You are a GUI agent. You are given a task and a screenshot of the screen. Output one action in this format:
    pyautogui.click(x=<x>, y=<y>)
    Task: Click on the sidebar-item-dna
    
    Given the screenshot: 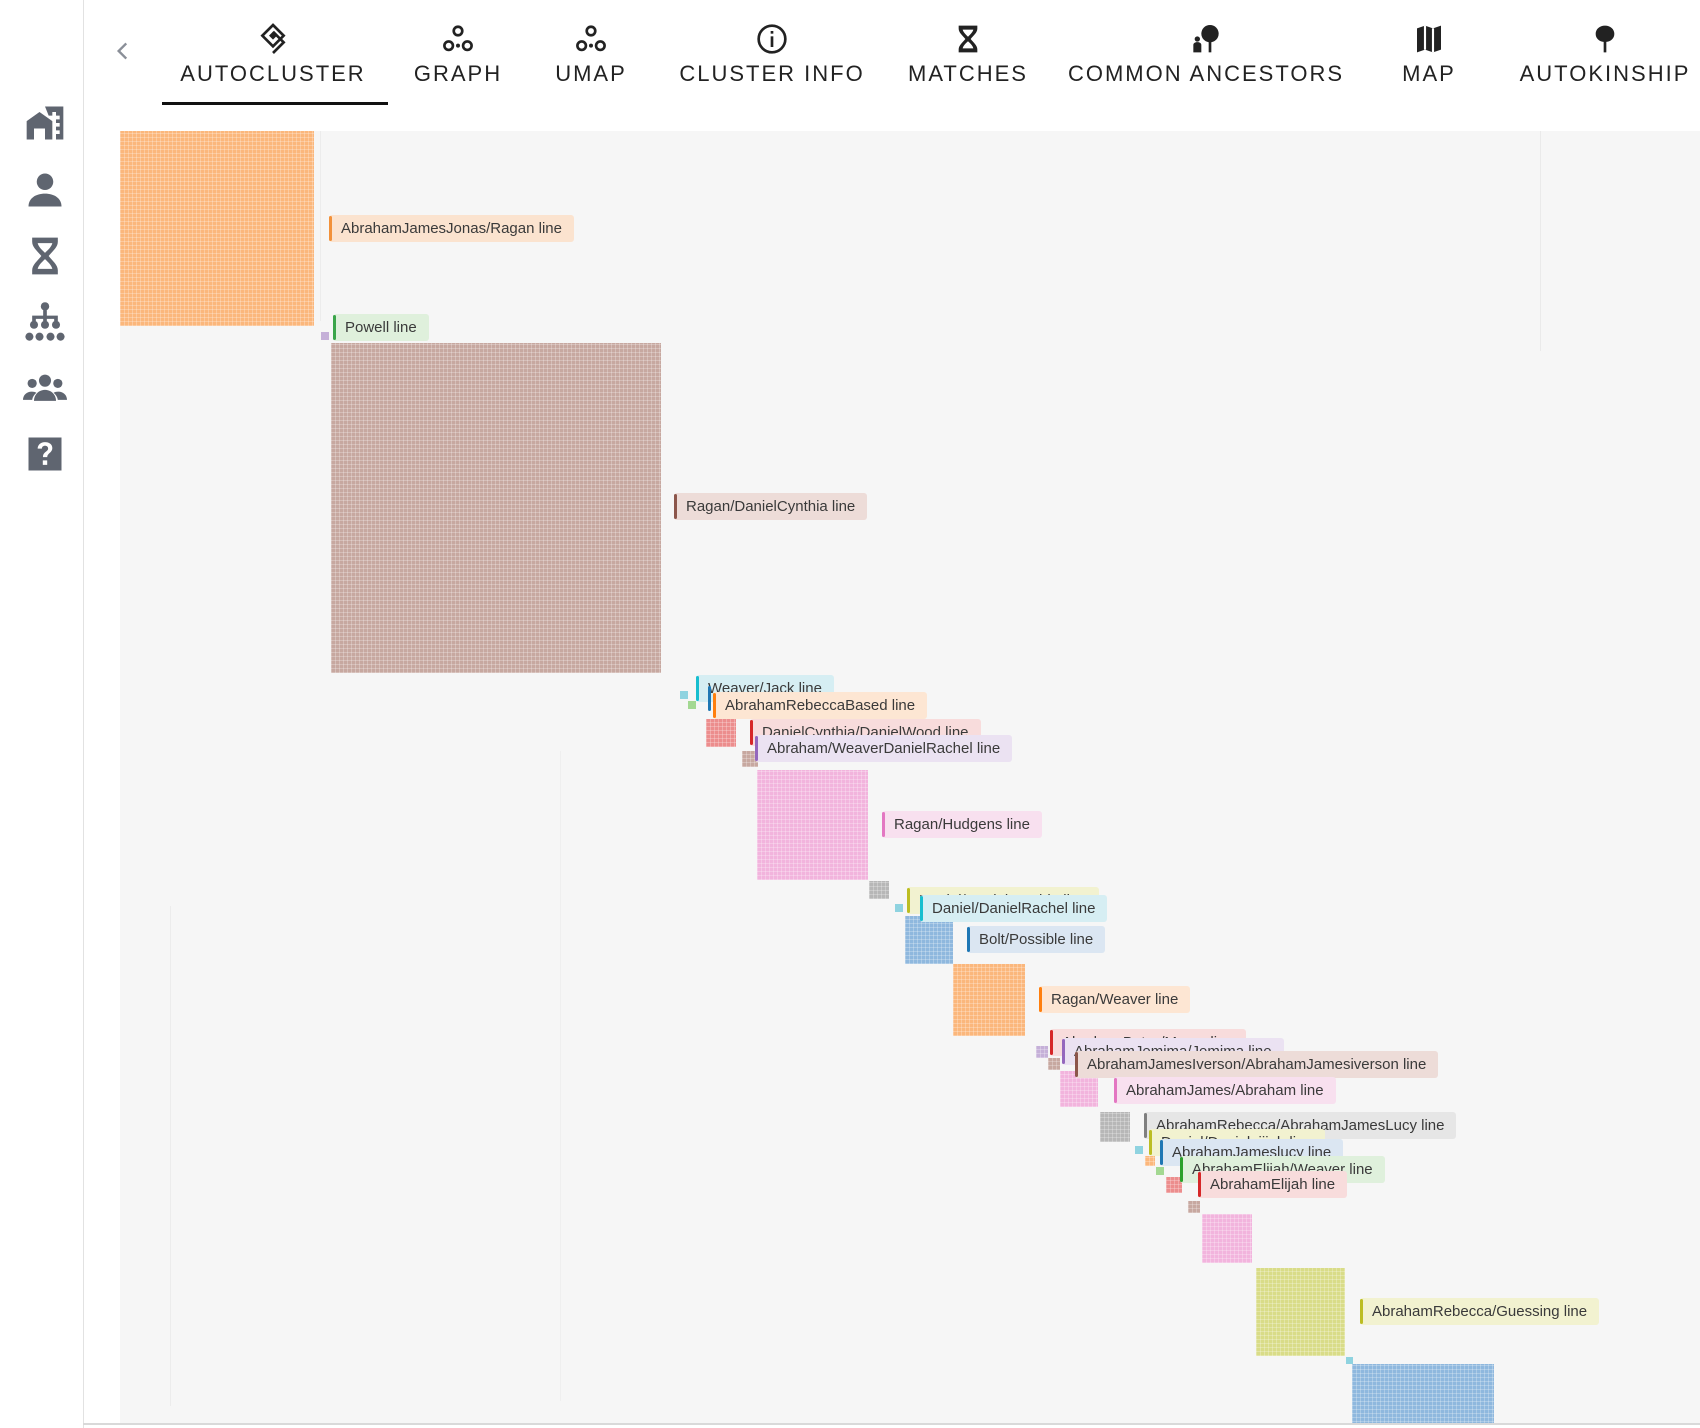 What is the action you would take?
    pyautogui.click(x=45, y=256)
    